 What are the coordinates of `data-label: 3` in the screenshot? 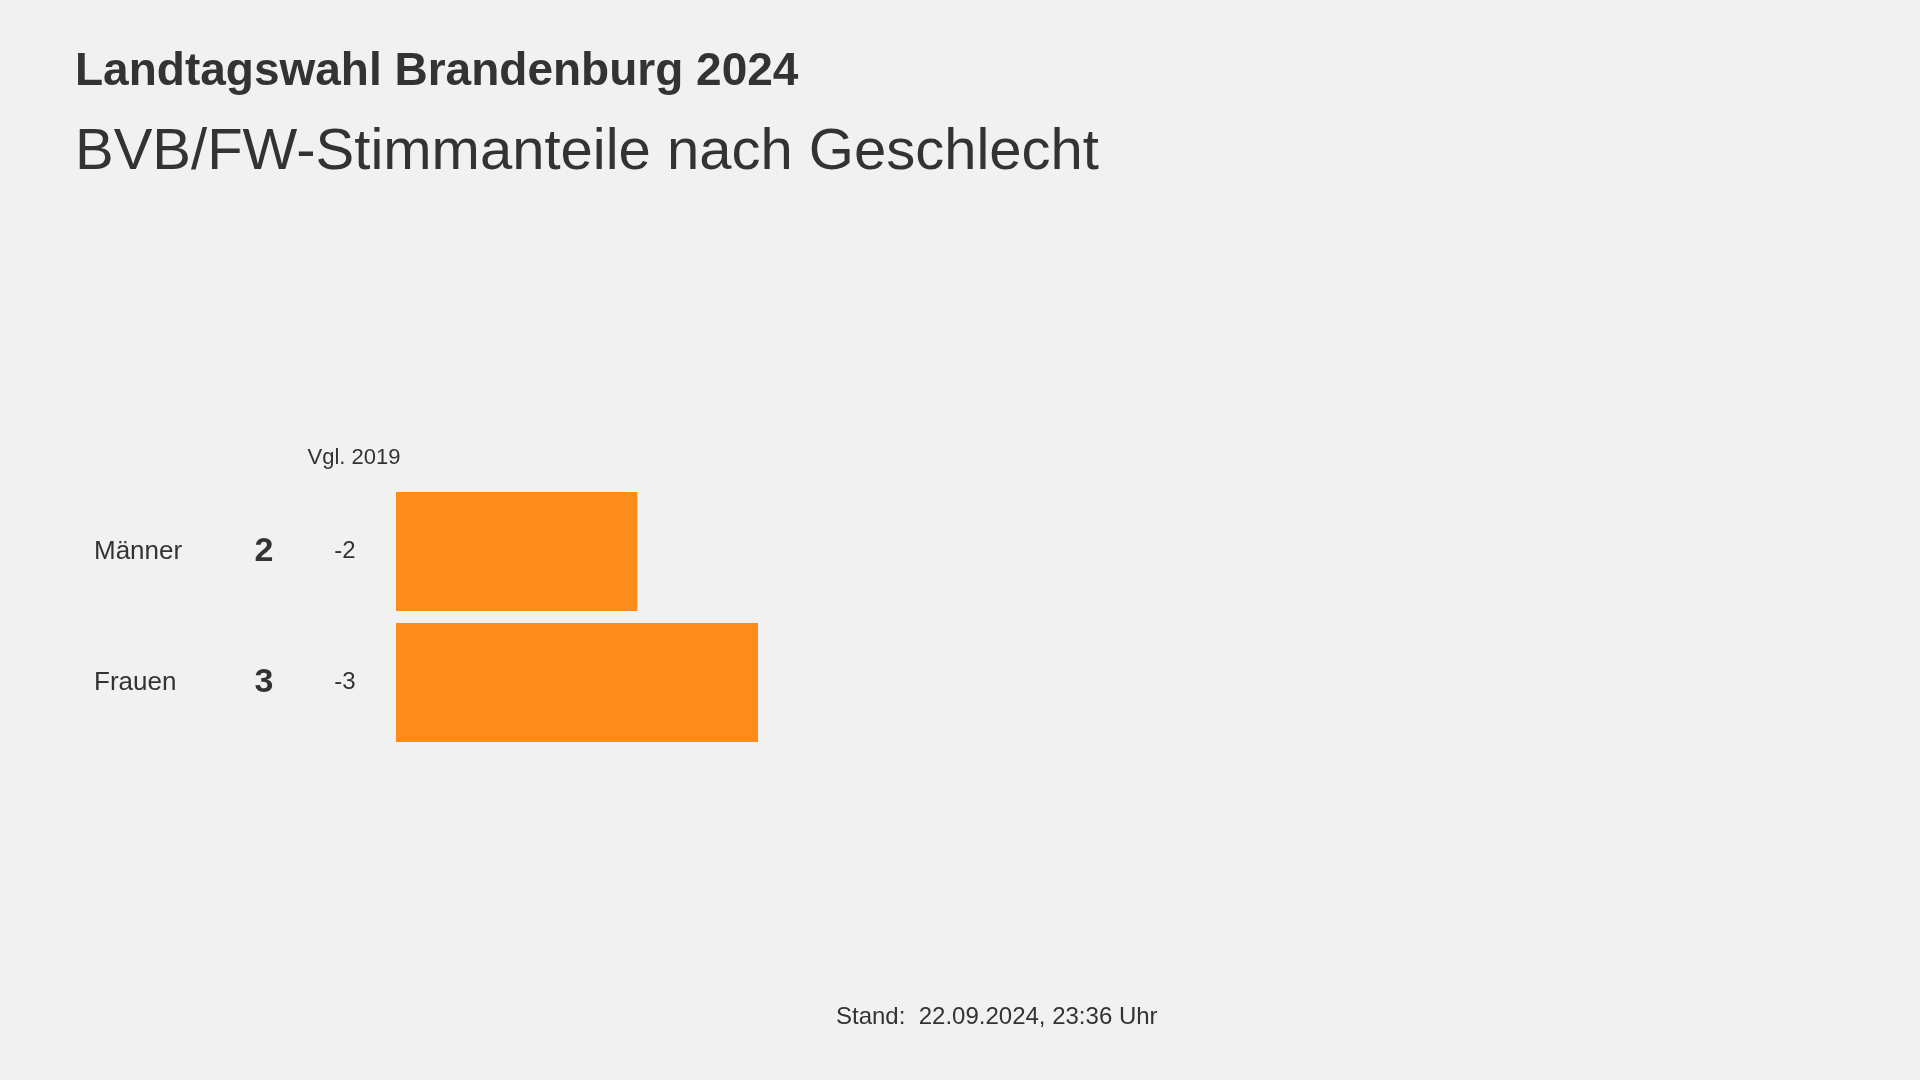 It's located at (264, 679).